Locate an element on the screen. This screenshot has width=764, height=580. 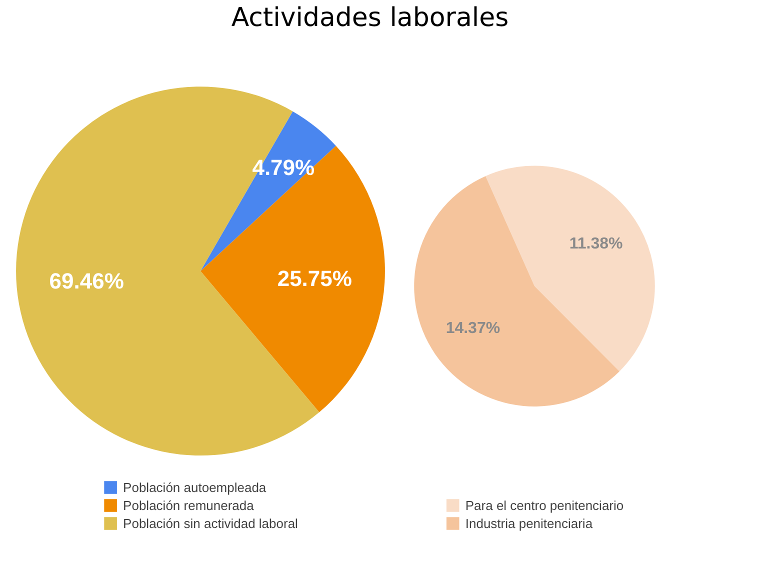
legend-label: Población sin actividad laboral is located at coordinates (210, 523).